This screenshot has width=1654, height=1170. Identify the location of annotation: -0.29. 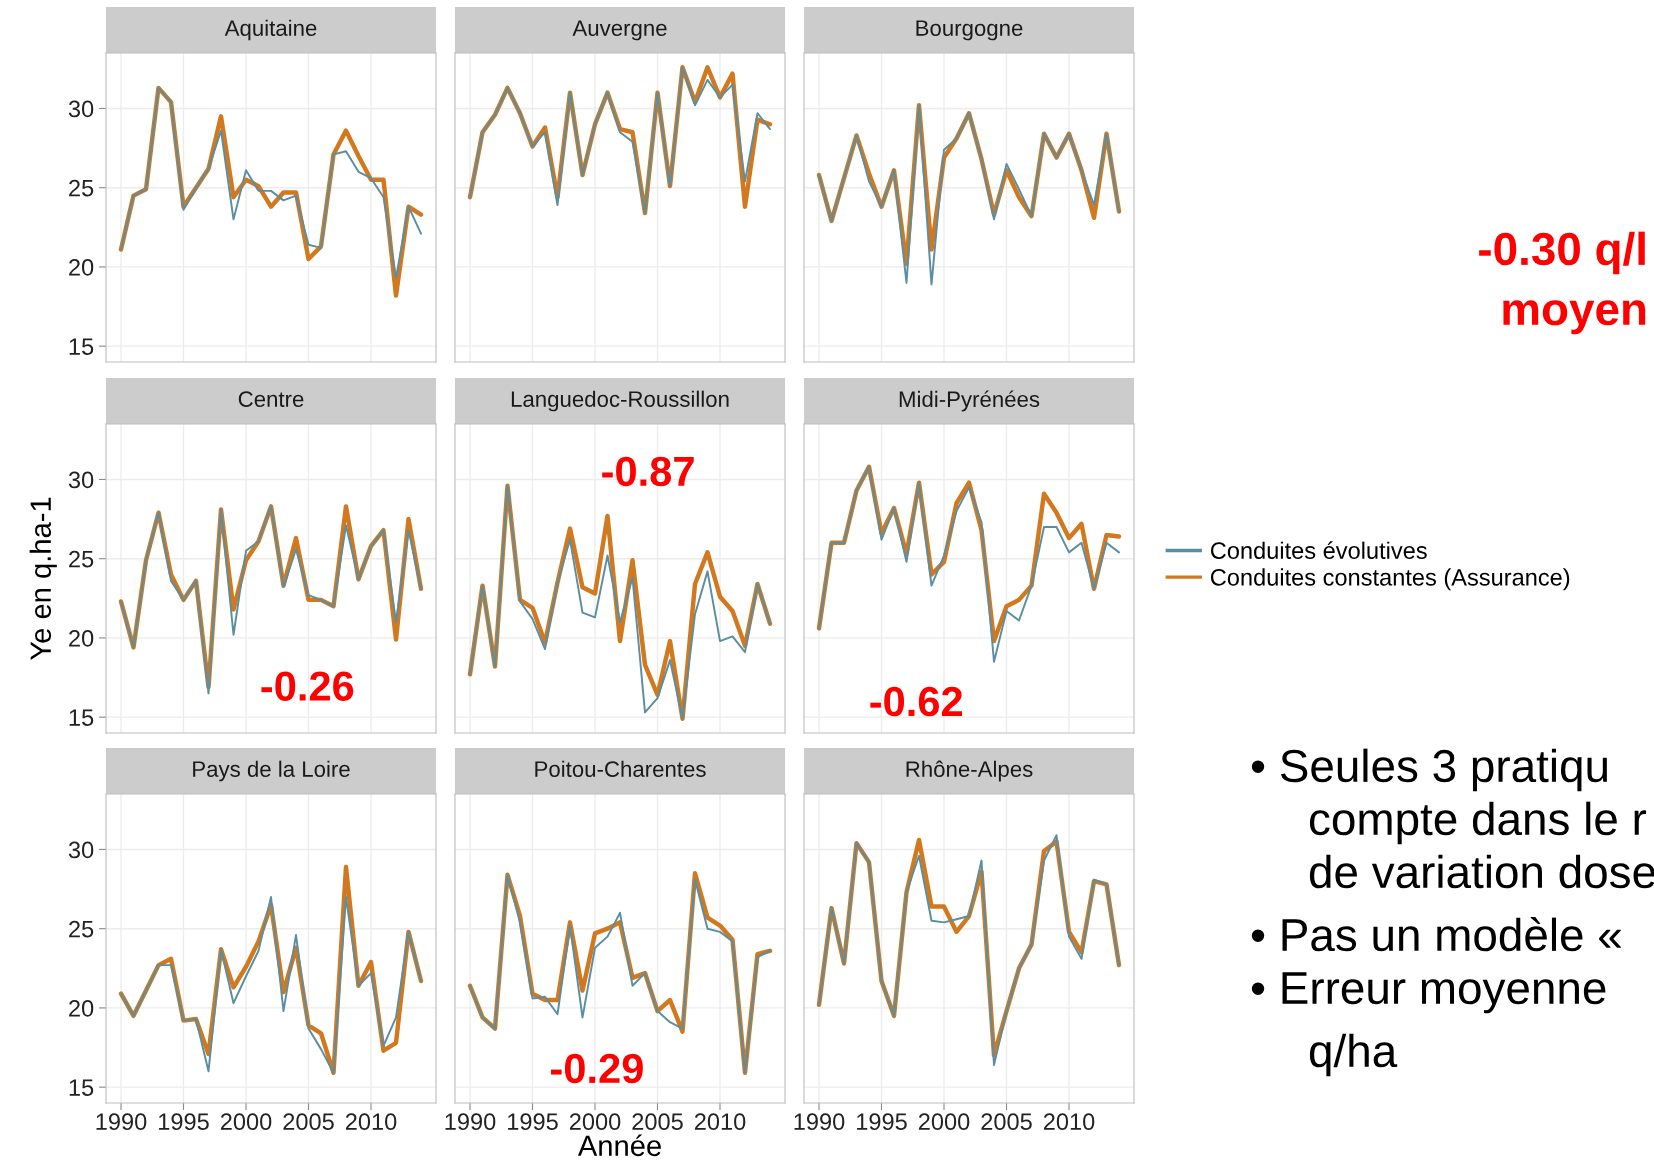
(597, 1068).